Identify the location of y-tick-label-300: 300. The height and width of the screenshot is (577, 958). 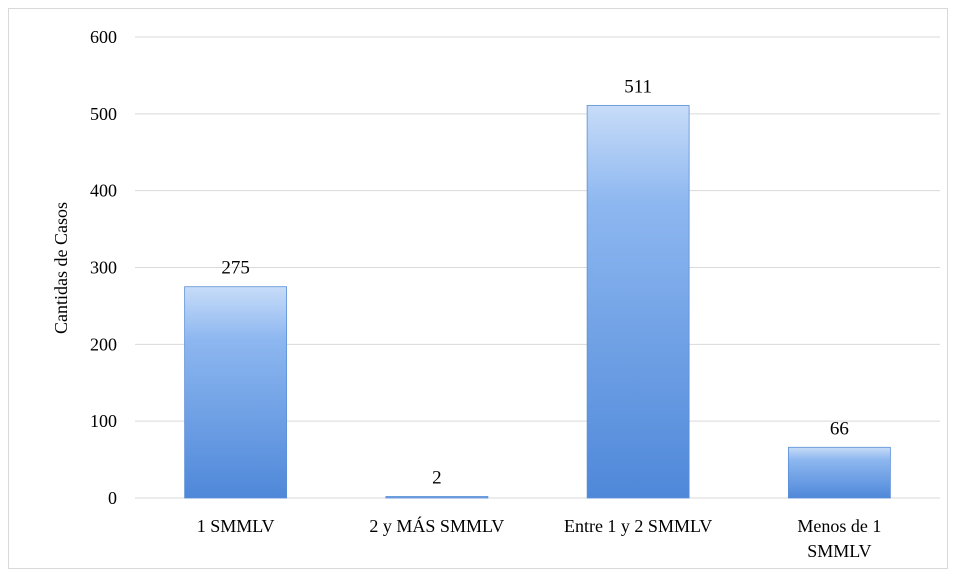
(103, 268).